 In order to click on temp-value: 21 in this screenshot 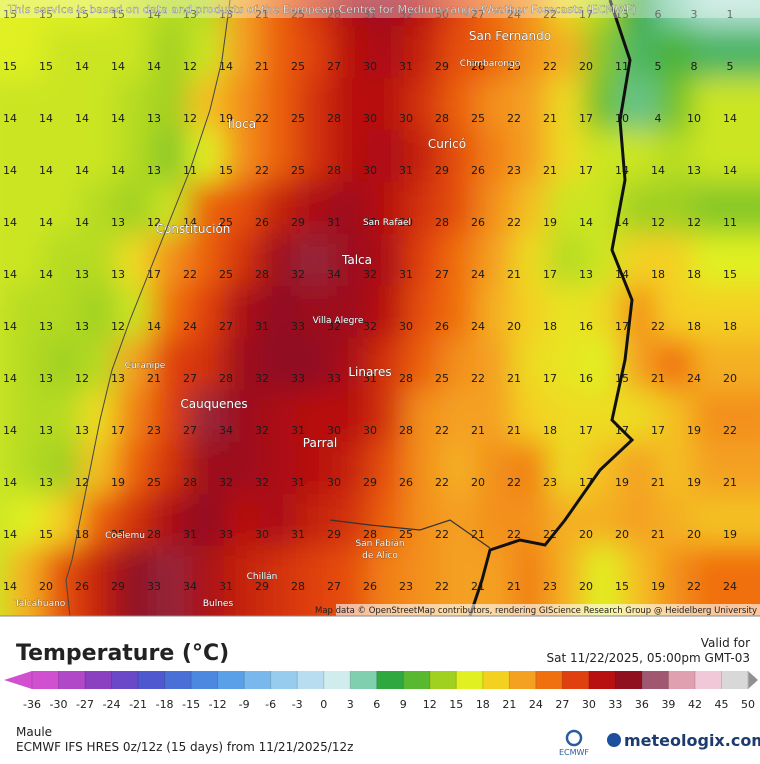, I will do `click(550, 118)`.